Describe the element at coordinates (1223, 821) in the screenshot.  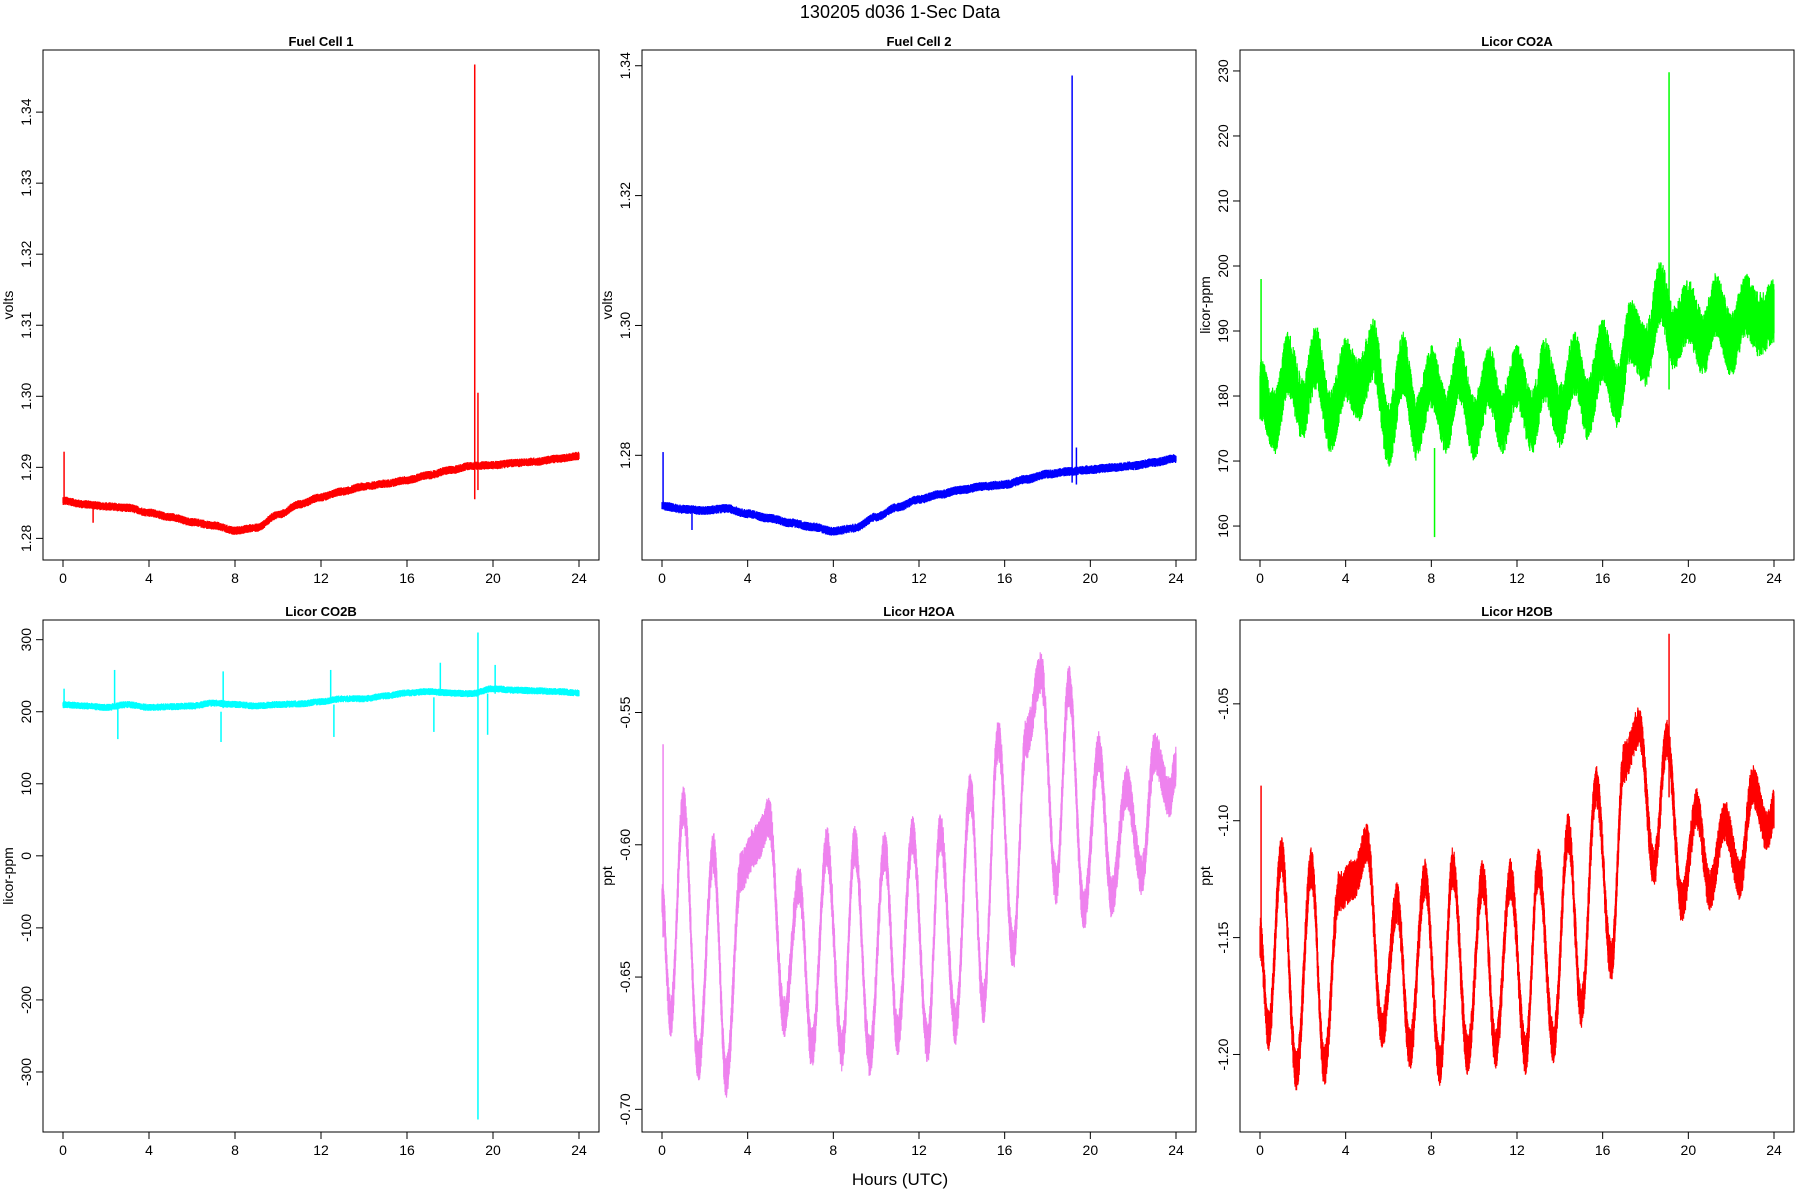
I see `y-tick-label: -1.10` at that location.